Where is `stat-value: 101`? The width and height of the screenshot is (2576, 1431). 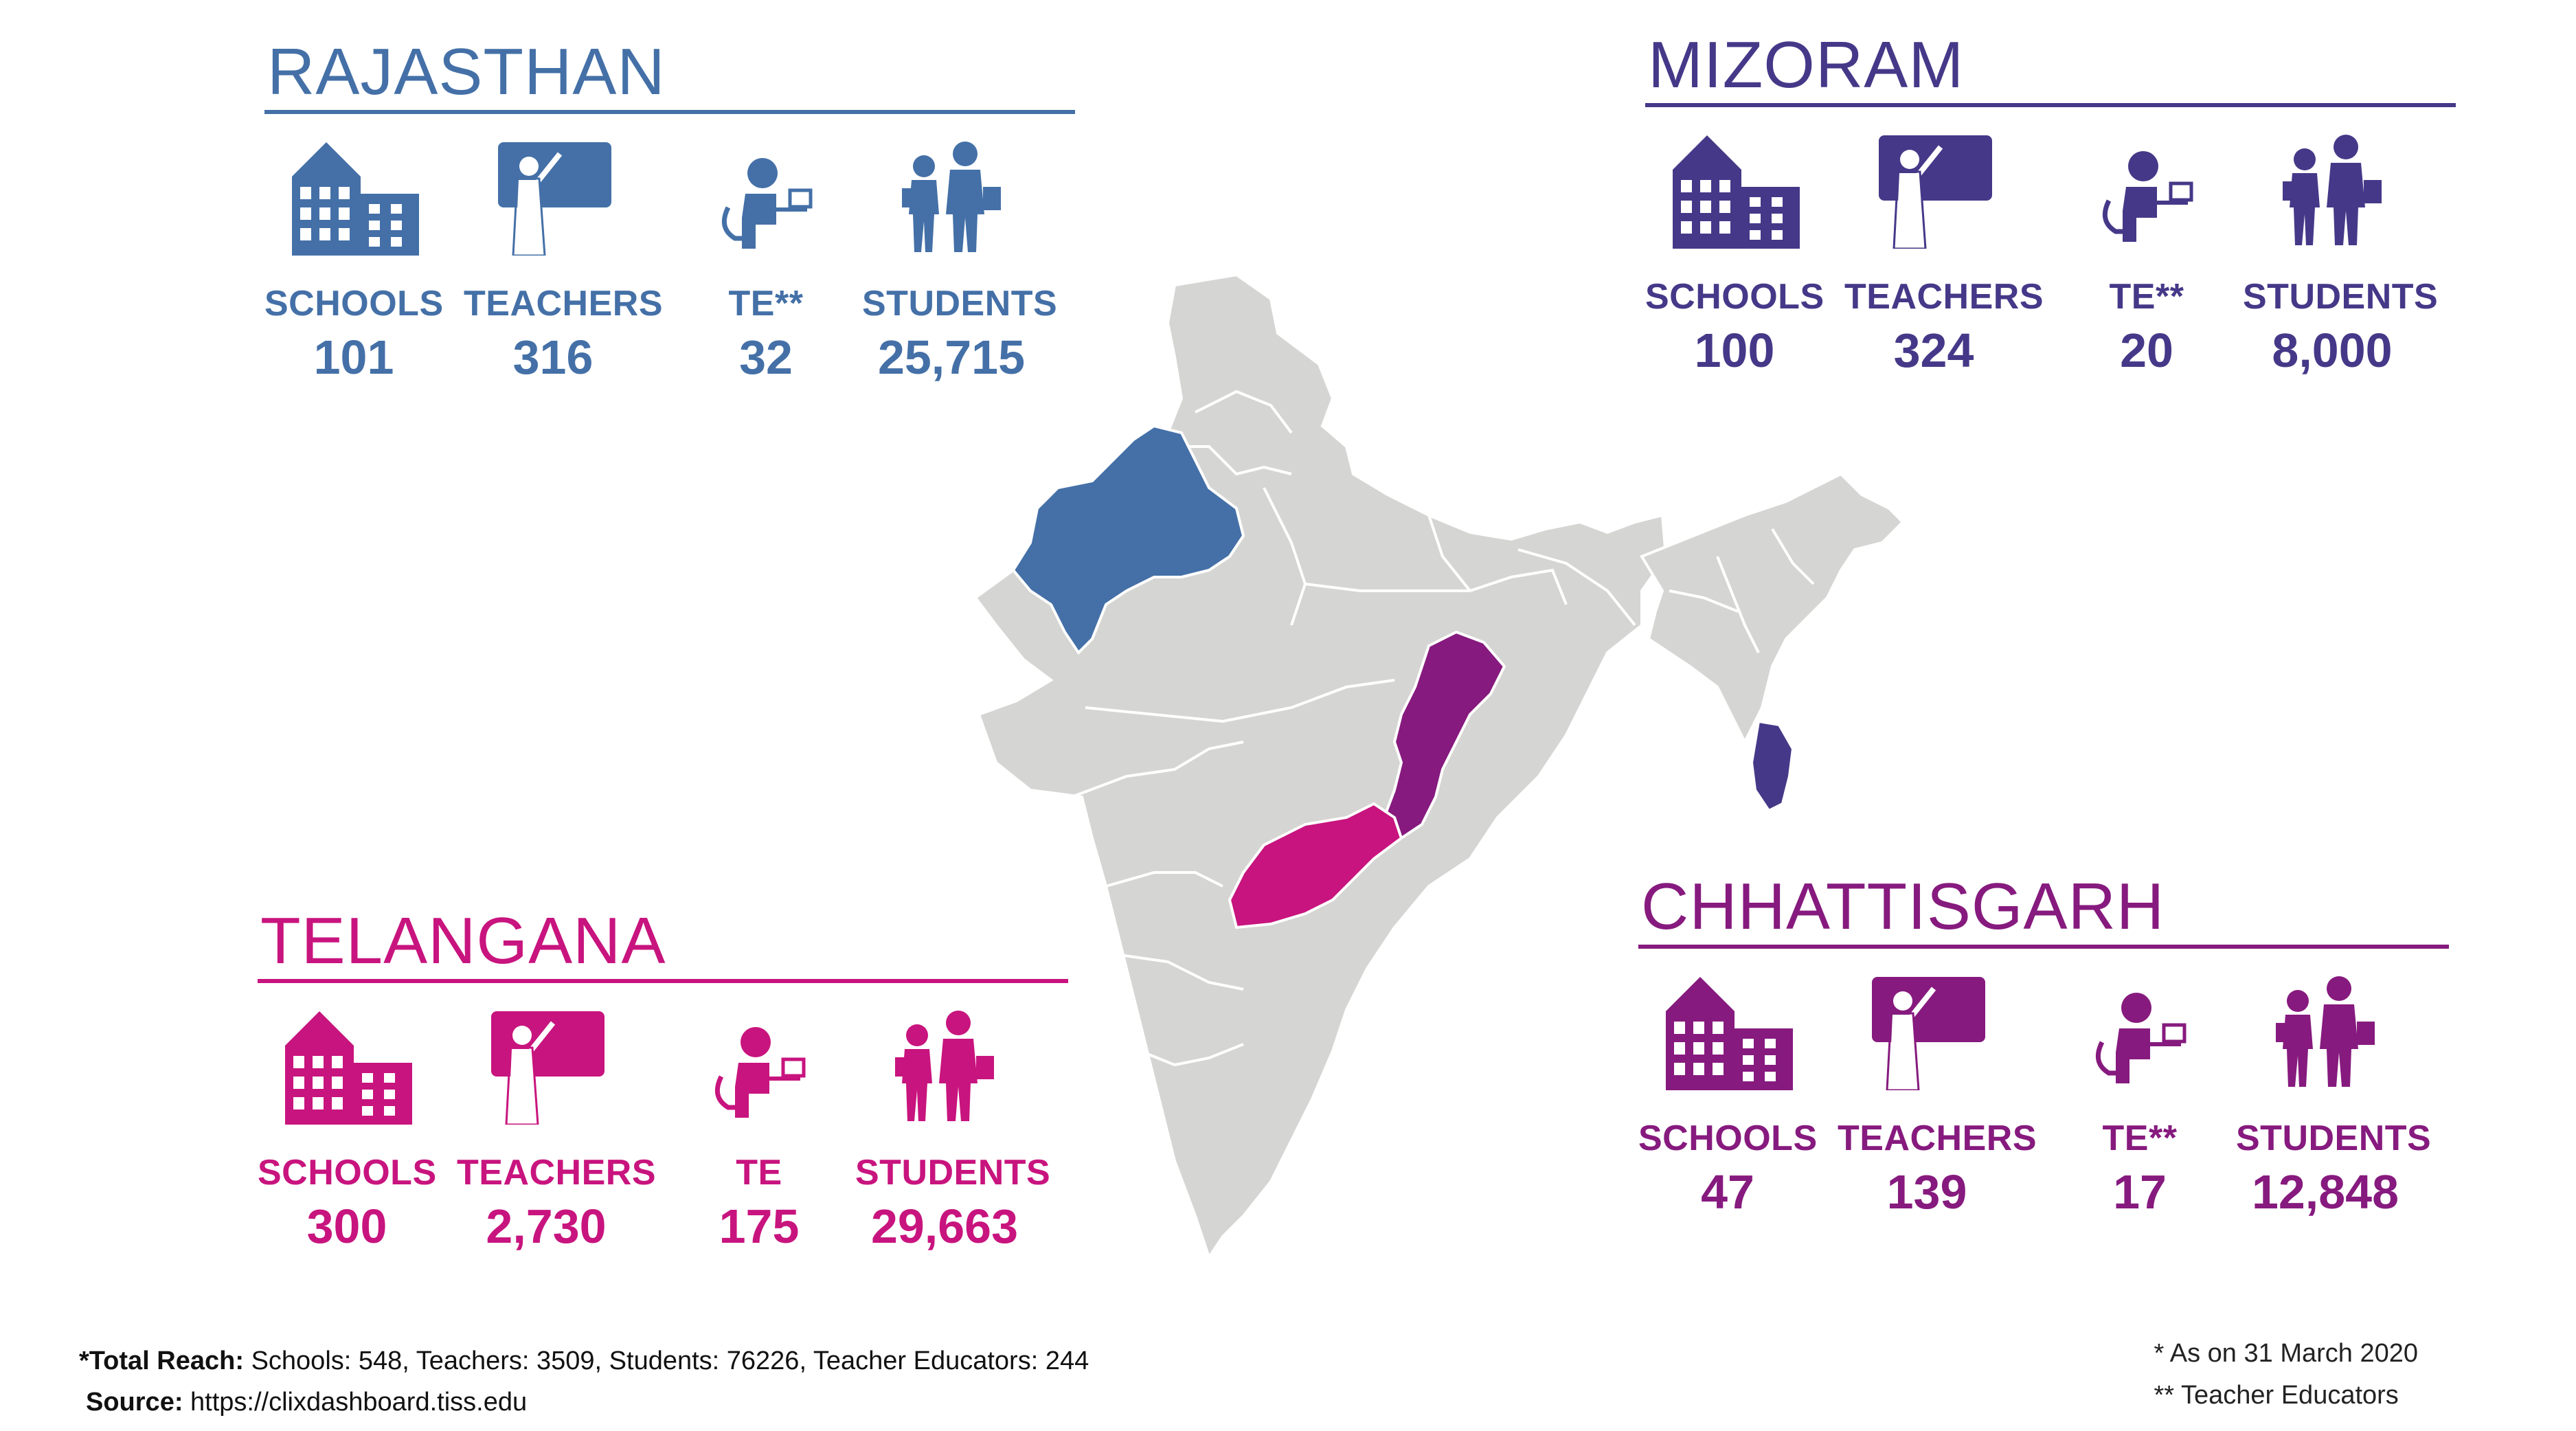 stat-value: 101 is located at coordinates (353, 357).